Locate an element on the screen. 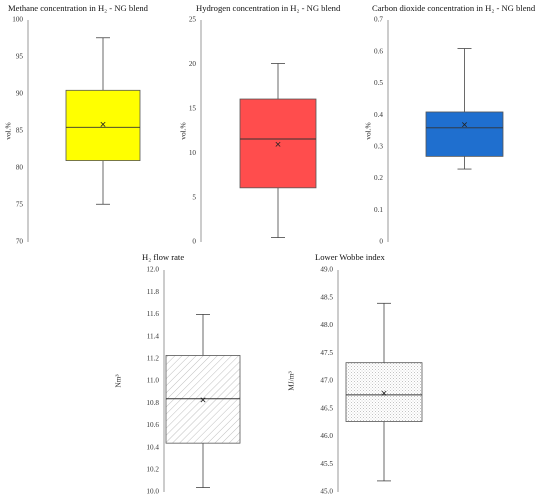  y-axis-label: MJ/m³ is located at coordinates (291, 380).